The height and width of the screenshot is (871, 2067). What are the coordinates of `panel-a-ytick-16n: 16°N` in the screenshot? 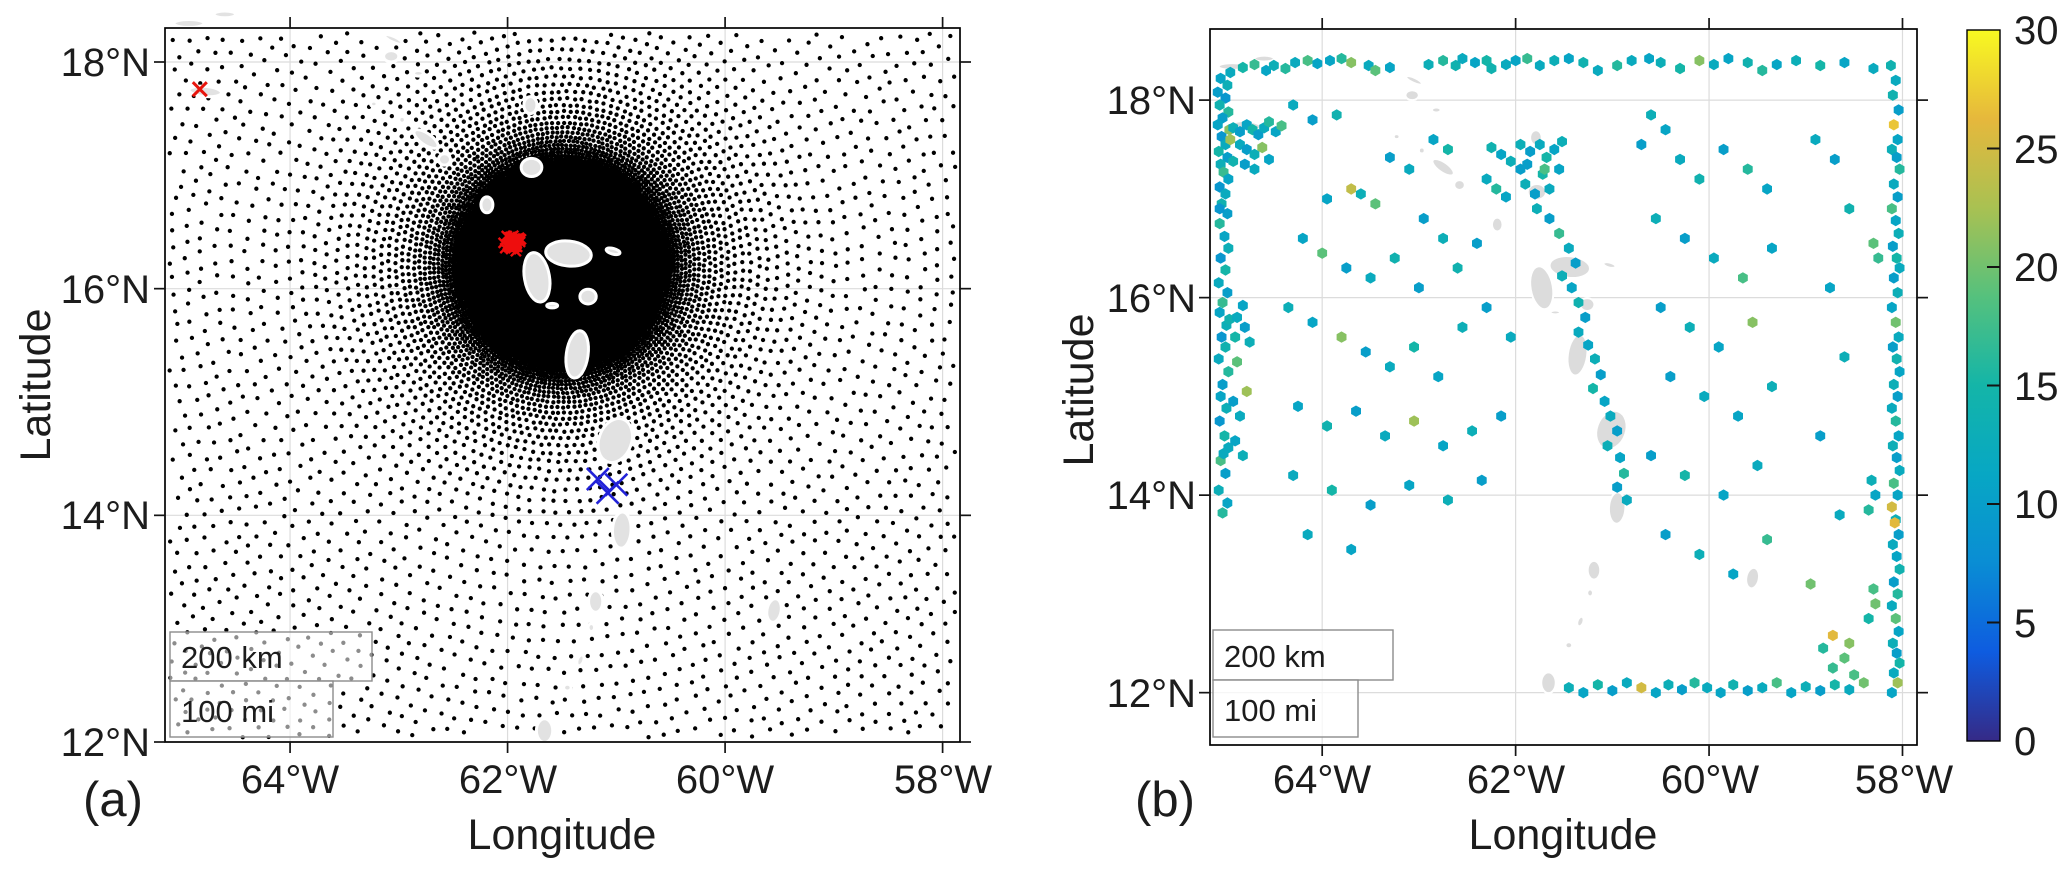 It's located at (105, 290).